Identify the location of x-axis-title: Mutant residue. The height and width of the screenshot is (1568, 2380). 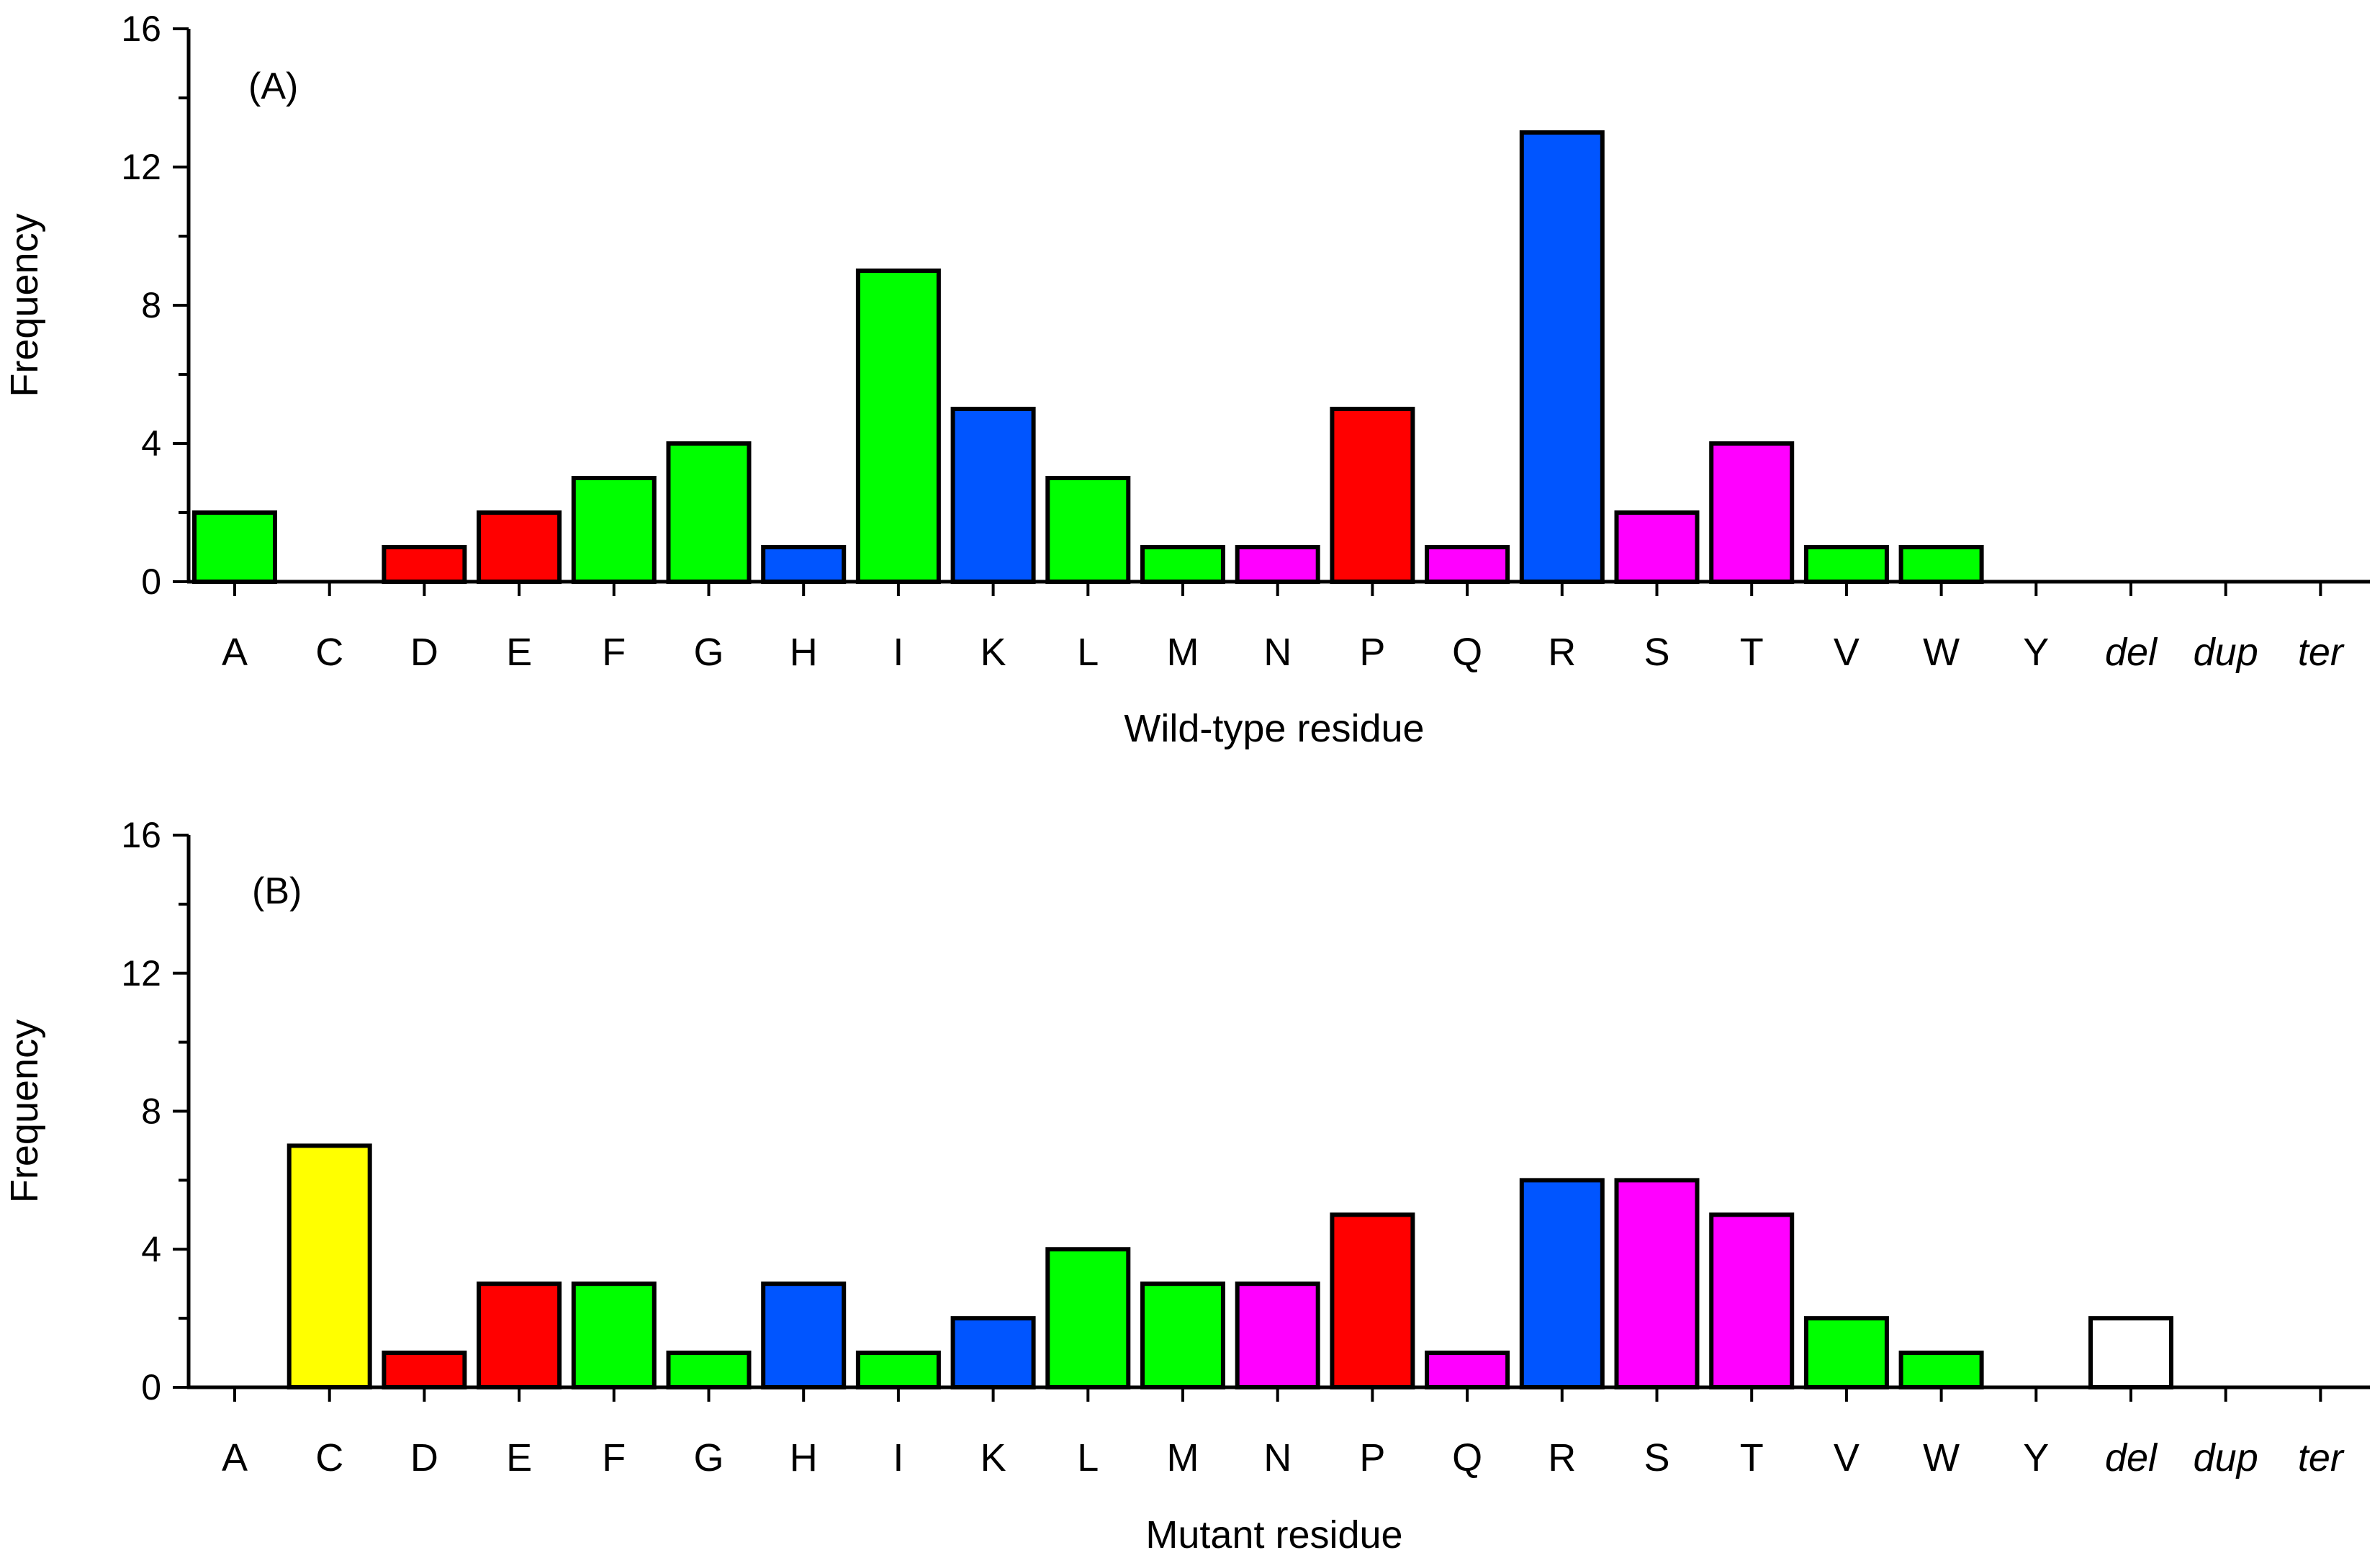
(1273, 1534).